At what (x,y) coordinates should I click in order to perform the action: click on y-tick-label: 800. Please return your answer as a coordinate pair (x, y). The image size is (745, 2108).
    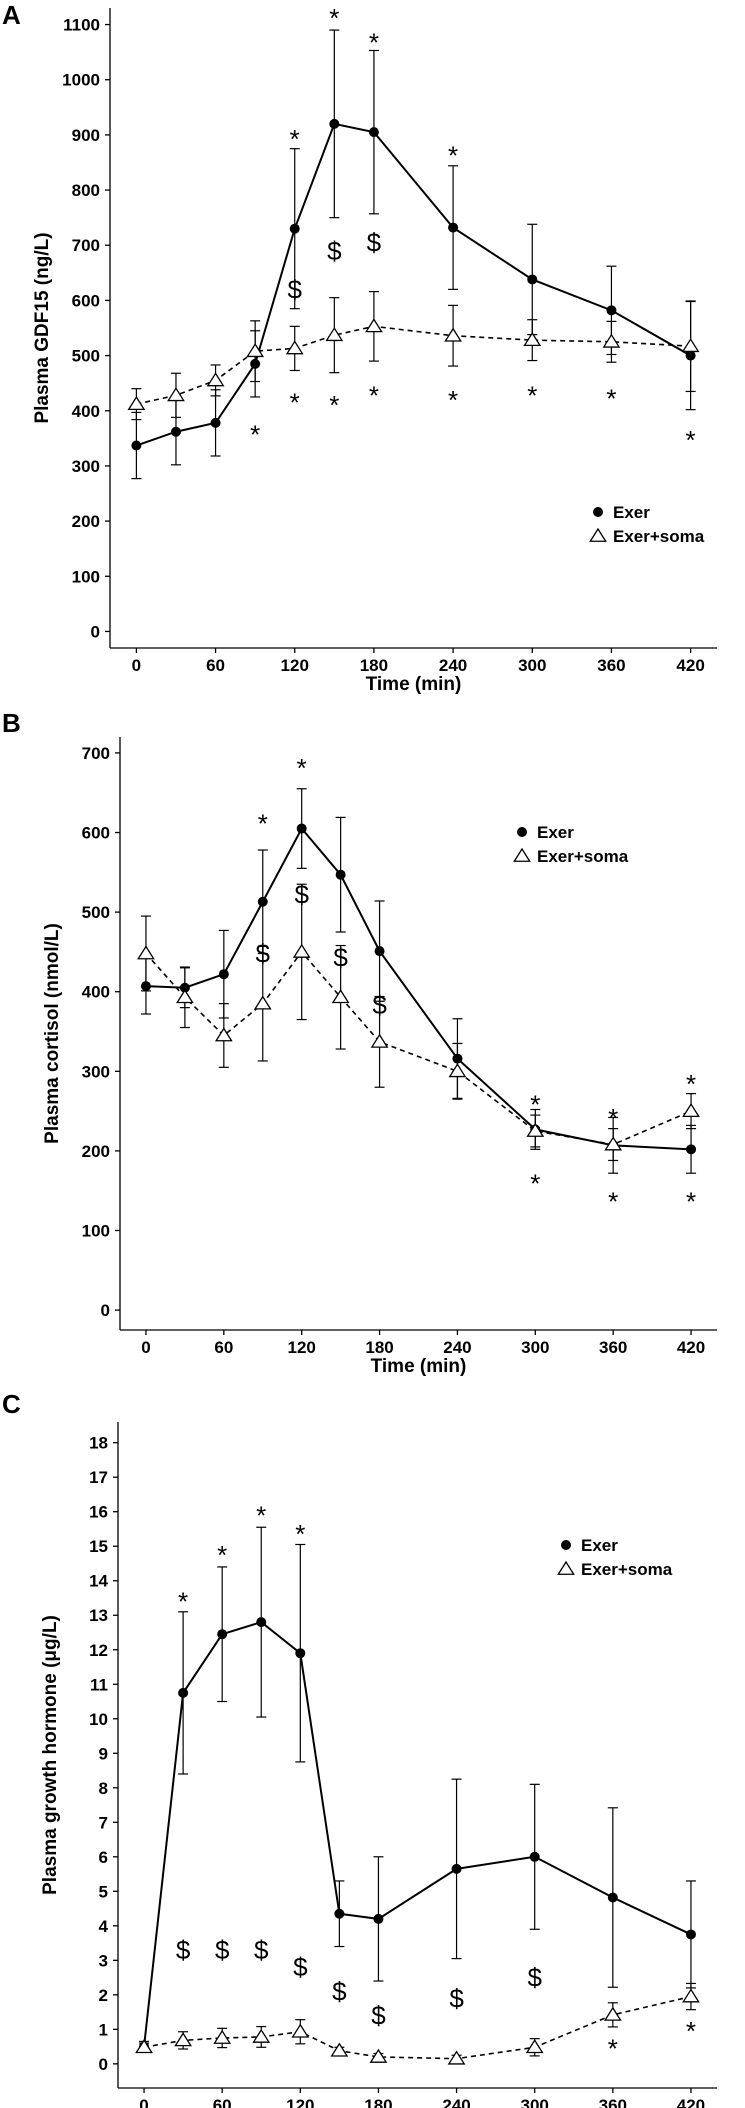
    Looking at the image, I should click on (86, 190).